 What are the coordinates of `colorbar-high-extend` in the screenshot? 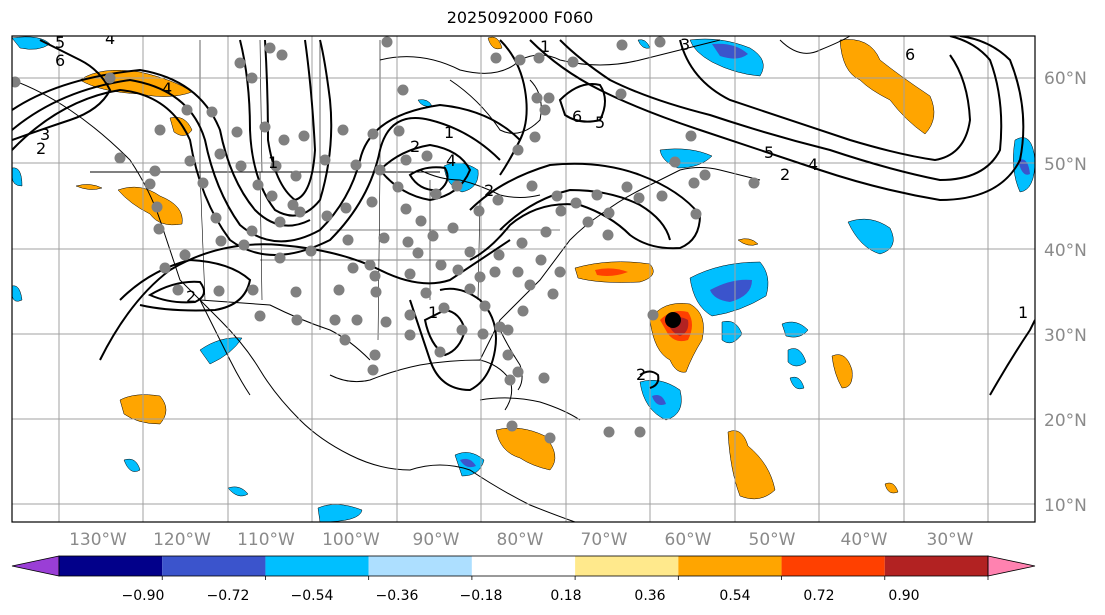 It's located at (1011, 566).